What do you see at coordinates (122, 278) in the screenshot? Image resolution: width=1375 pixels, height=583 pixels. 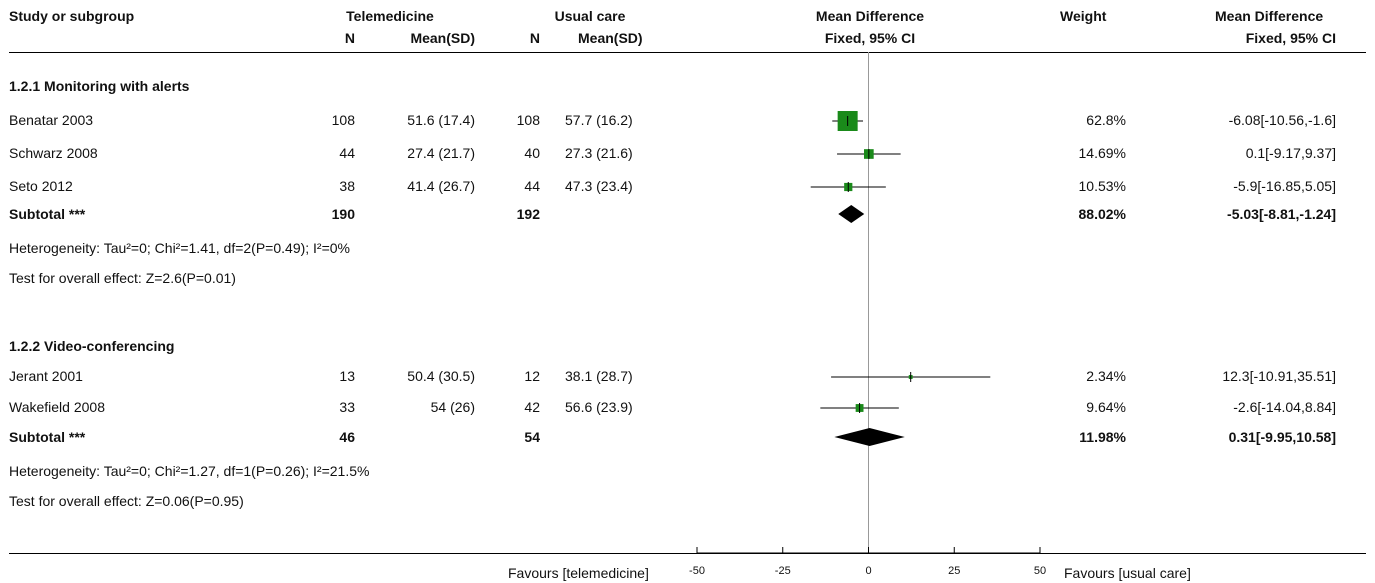 I see `overall-effect-text: Test for overall effect: Z=2.6(P=0.01)` at bounding box center [122, 278].